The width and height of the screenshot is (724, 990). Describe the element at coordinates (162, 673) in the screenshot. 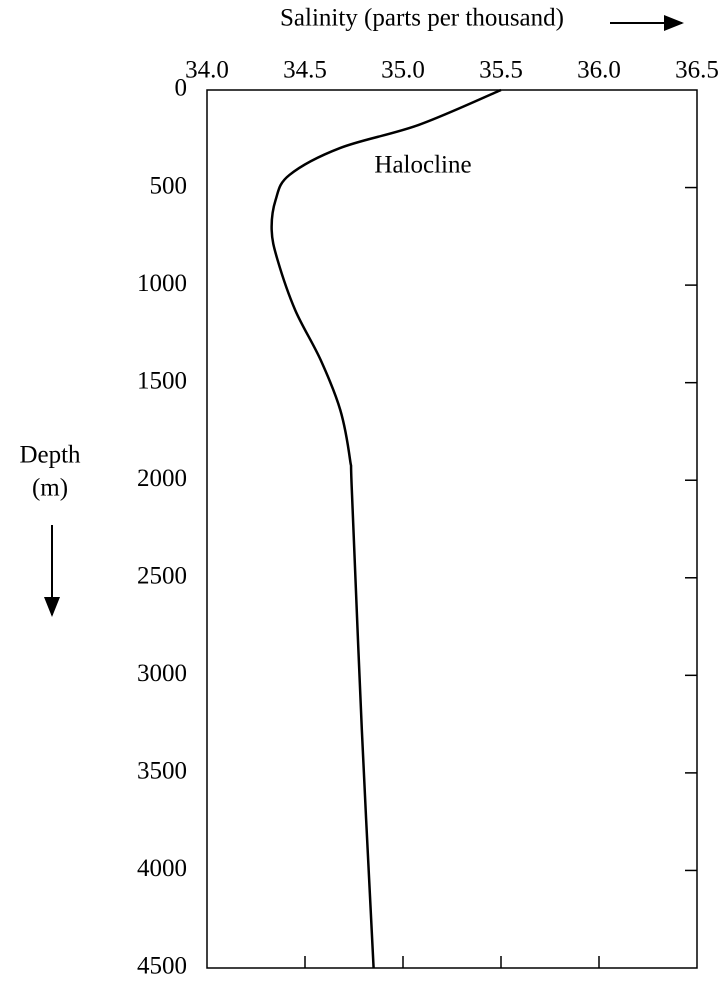

I see `y-tick-label: 3000` at that location.